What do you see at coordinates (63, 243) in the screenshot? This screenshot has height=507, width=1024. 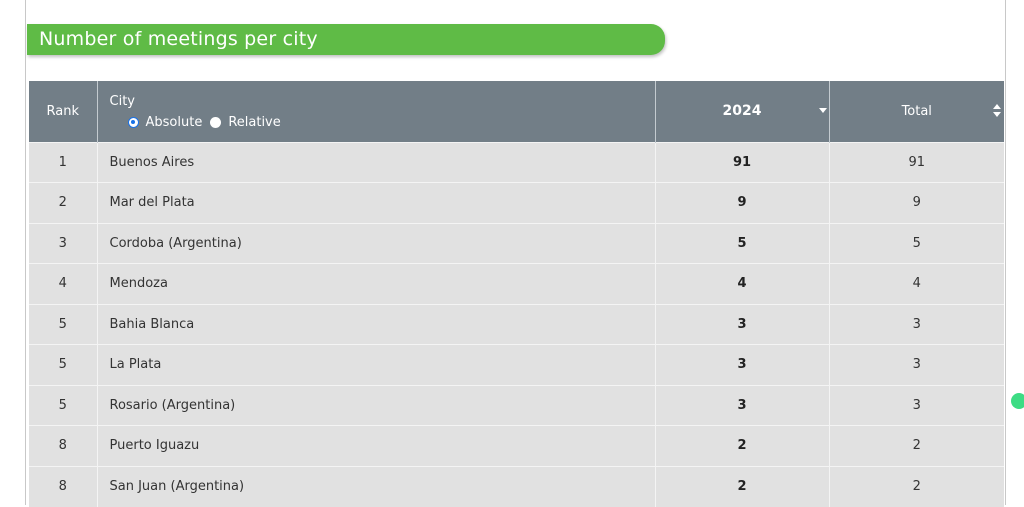 I see `rank-cell: 3` at bounding box center [63, 243].